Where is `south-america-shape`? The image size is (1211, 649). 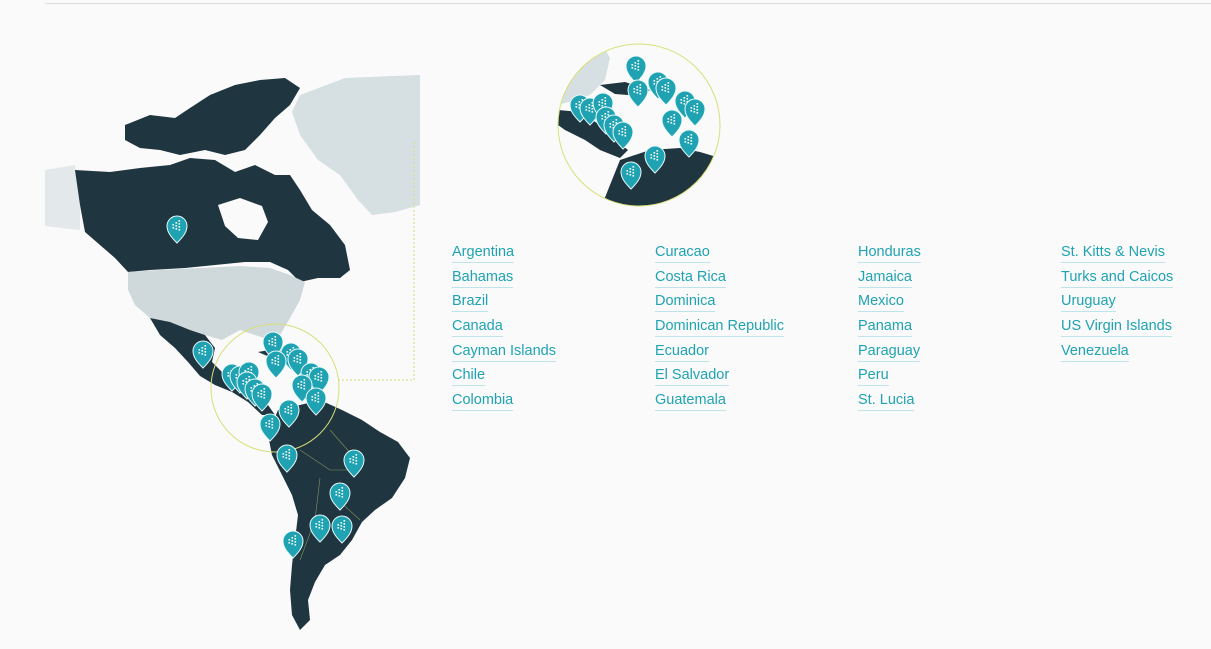 south-america-shape is located at coordinates (339, 515).